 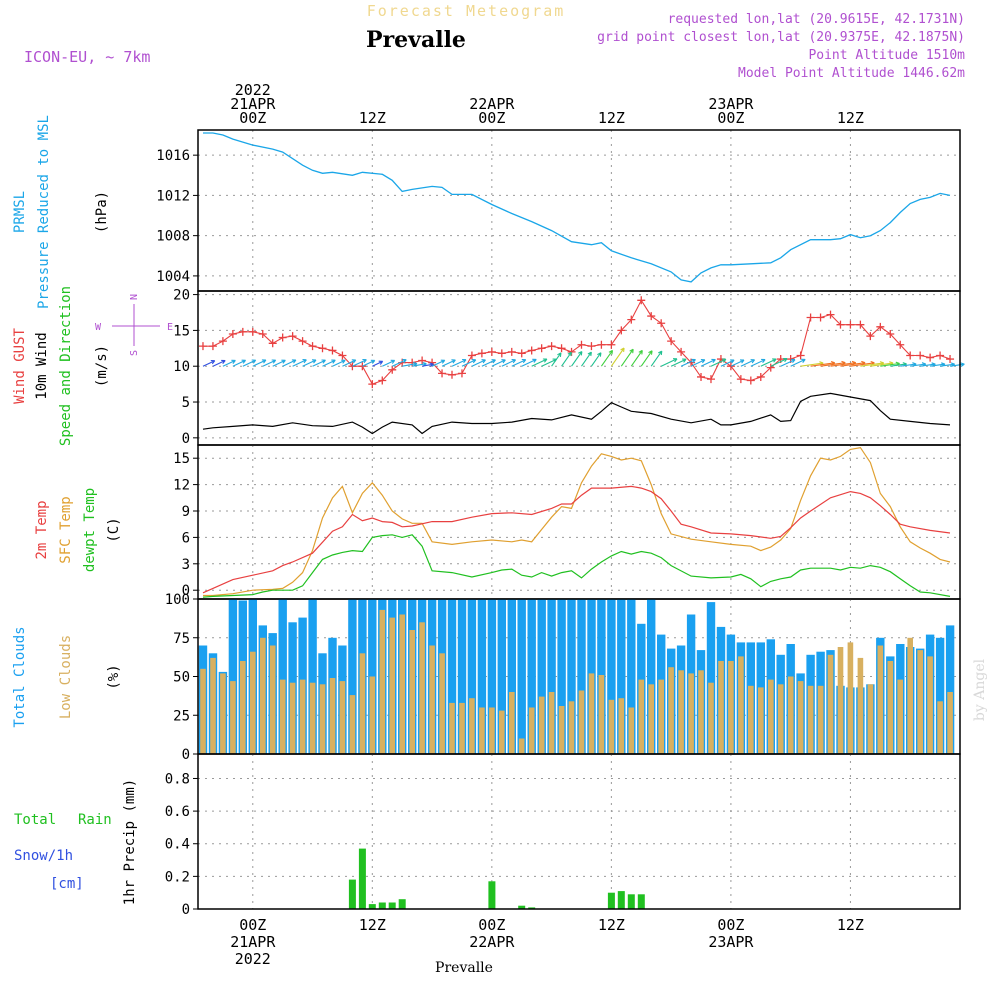 What do you see at coordinates (186, 538) in the screenshot?
I see `temp-y-tick-label: 6` at bounding box center [186, 538].